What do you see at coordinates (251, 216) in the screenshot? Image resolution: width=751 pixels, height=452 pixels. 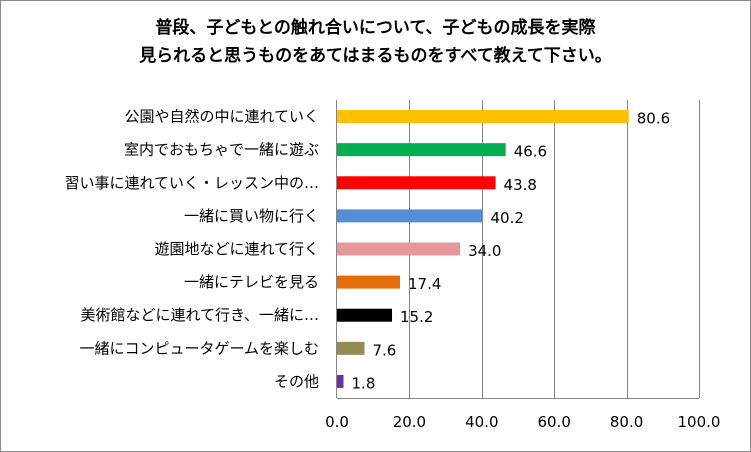 I see `category-label-4: 一緒に買い物に行く` at bounding box center [251, 216].